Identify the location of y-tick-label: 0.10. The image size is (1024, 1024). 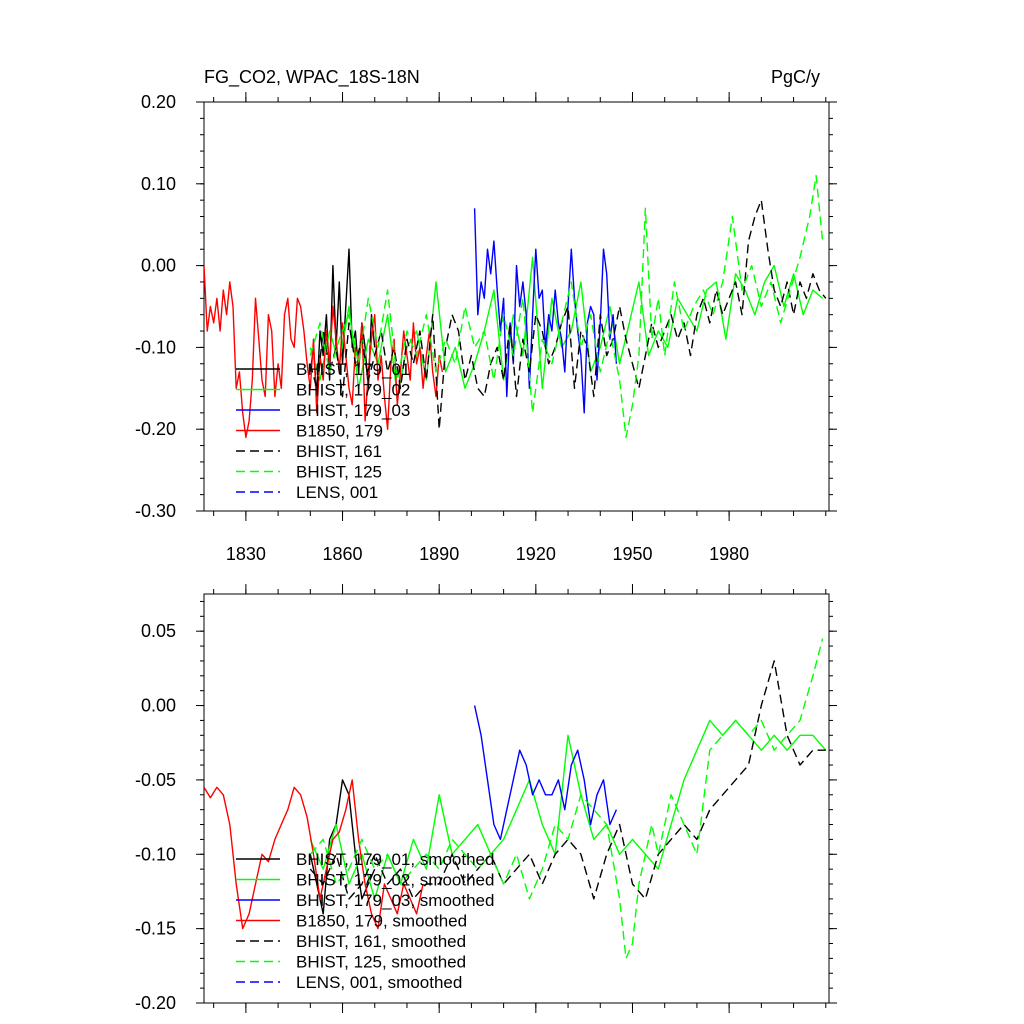
(158, 184).